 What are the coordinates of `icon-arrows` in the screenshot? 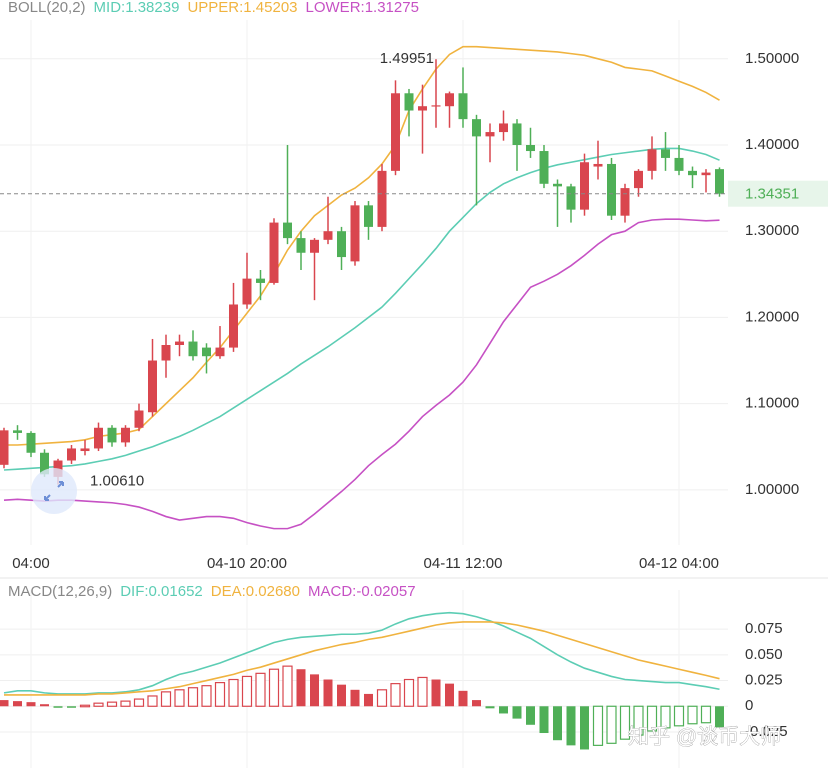 It's located at (54, 491).